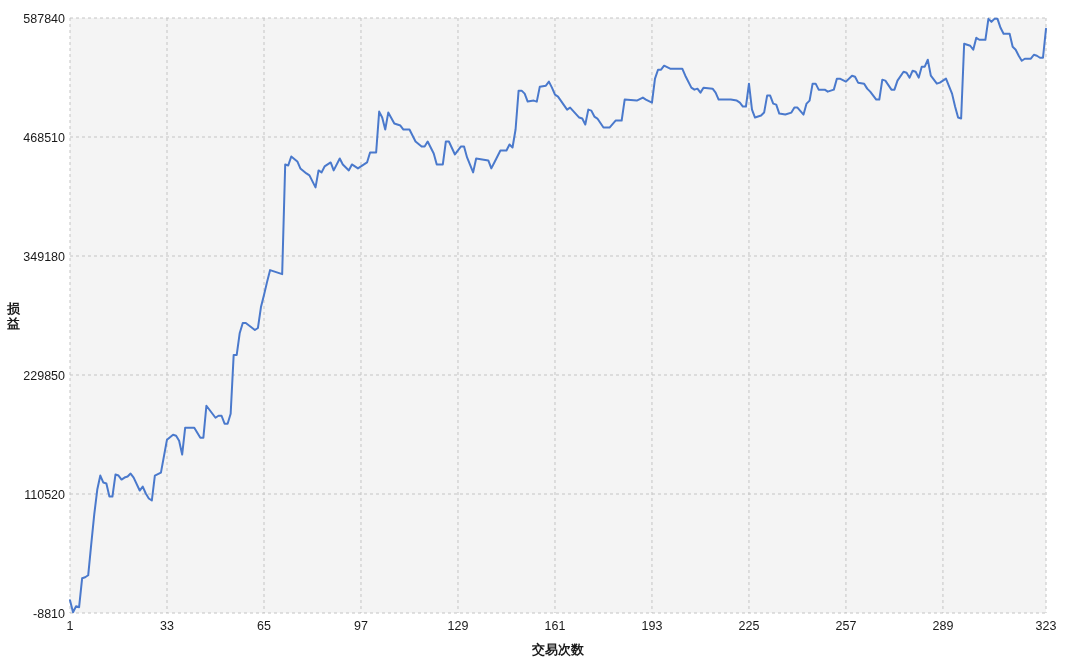  What do you see at coordinates (44, 375) in the screenshot?
I see `y-tick-label: 229850` at bounding box center [44, 375].